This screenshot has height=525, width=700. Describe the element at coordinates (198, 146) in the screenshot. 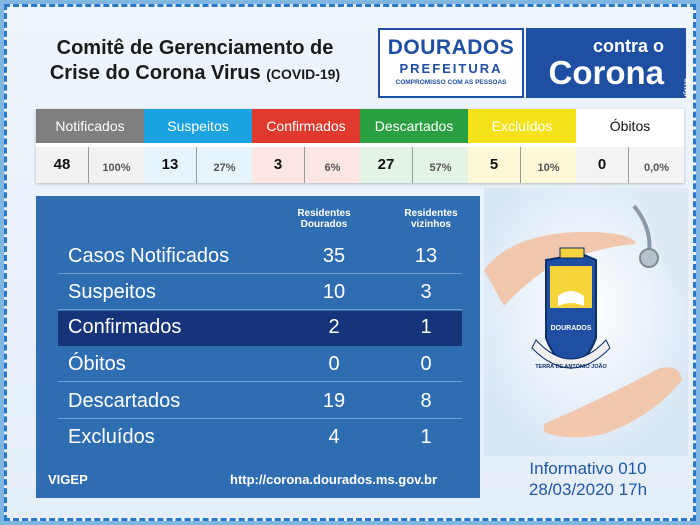

I see `summary-suspeitos: Suspeitos 13 27%` at that location.